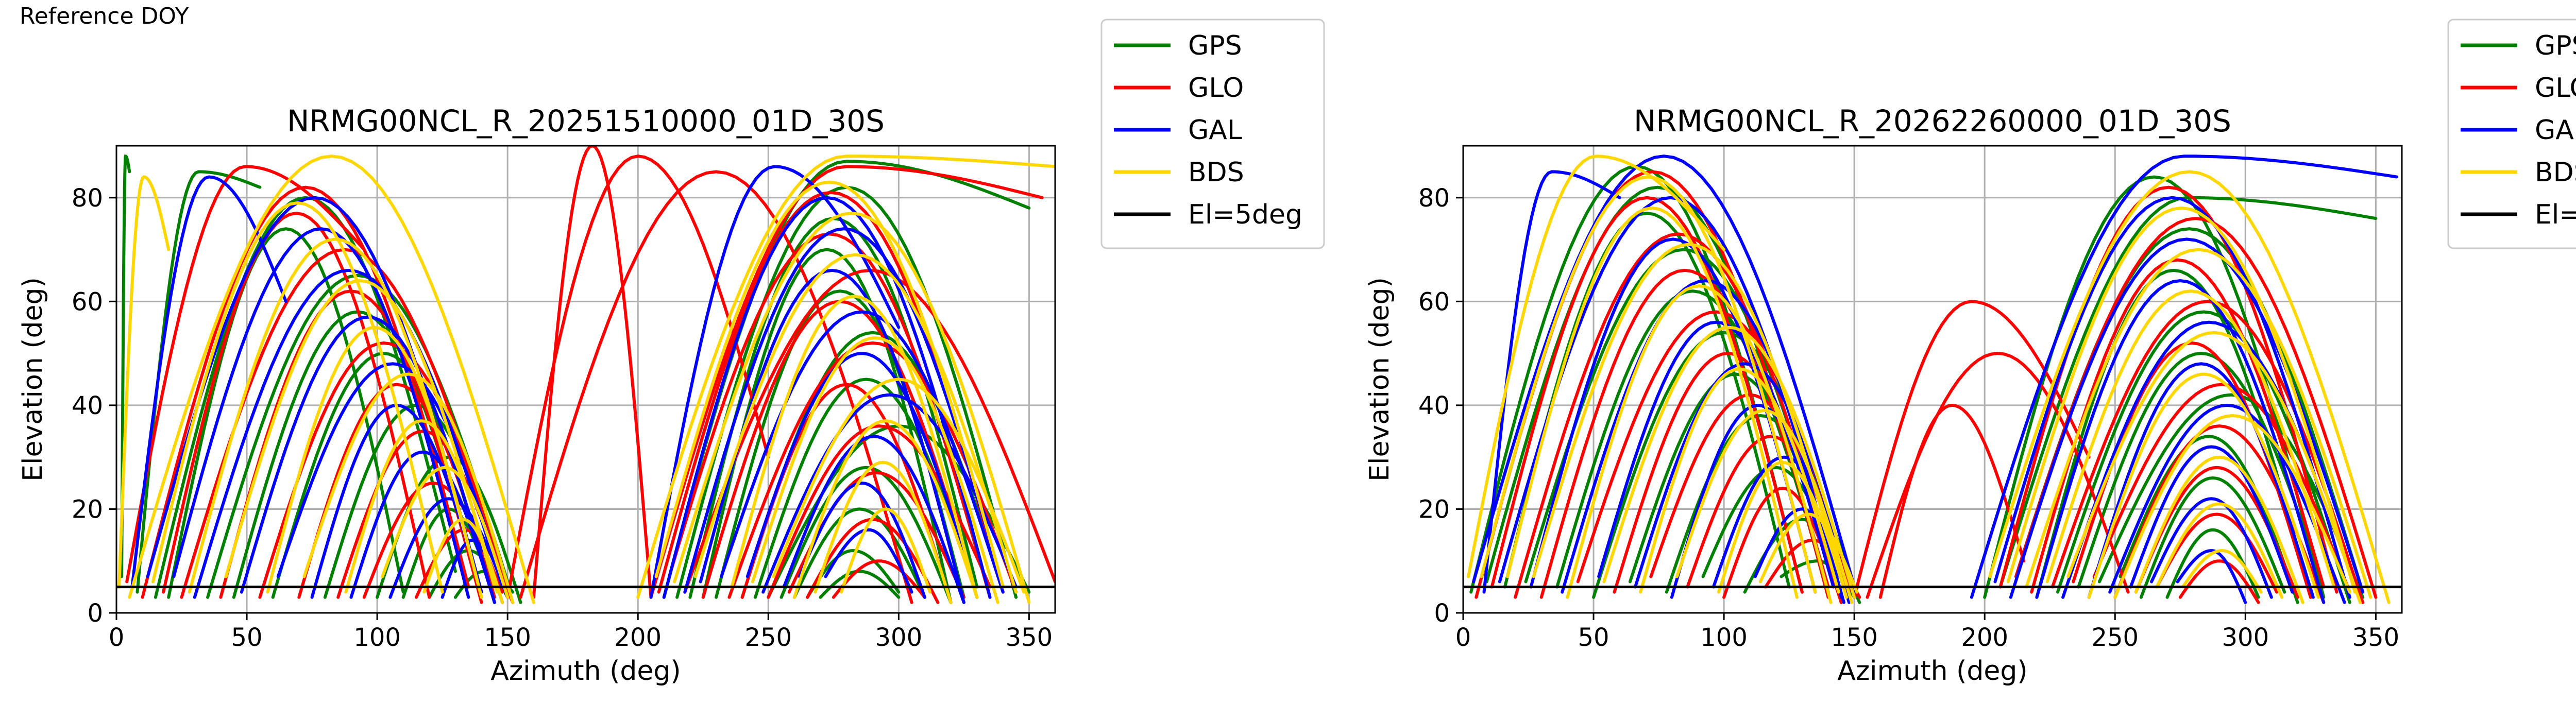 Image resolution: width=2576 pixels, height=720 pixels. Describe the element at coordinates (2555, 214) in the screenshot. I see `legend-label: El=5deg` at that location.